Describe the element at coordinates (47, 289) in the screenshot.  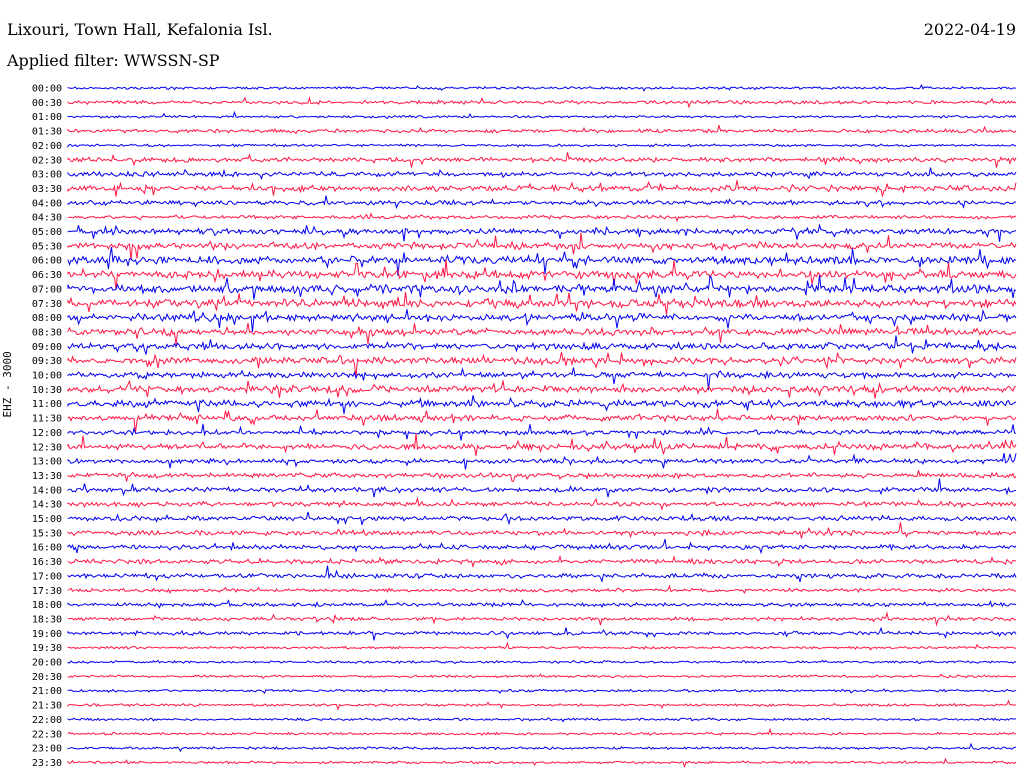
I see `time-tick-label: 07:00` at that location.